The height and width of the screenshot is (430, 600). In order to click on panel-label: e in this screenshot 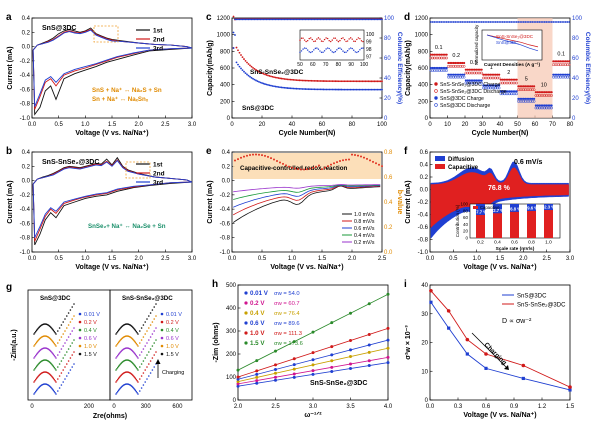, I will do `click(209, 151)`.